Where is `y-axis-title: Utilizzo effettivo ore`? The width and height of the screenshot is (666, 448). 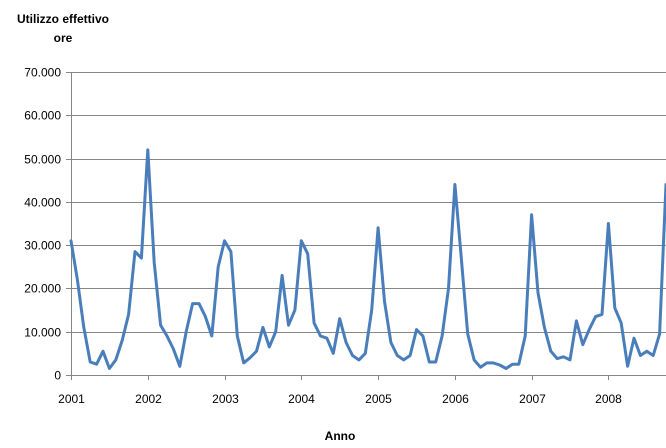
y-axis-title: Utilizzo effettivo ore is located at coordinates (63, 28).